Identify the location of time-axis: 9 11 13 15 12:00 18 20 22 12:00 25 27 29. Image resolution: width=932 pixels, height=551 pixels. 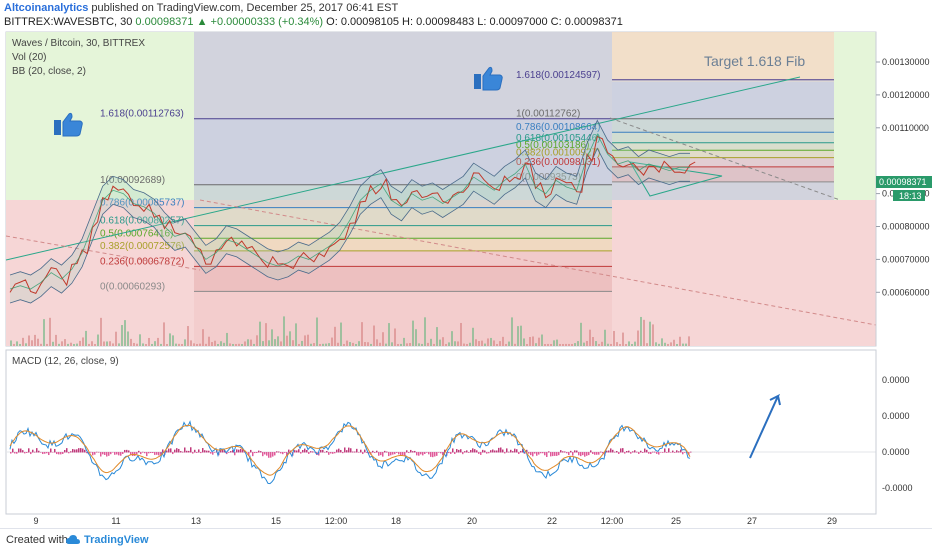
(441, 519).